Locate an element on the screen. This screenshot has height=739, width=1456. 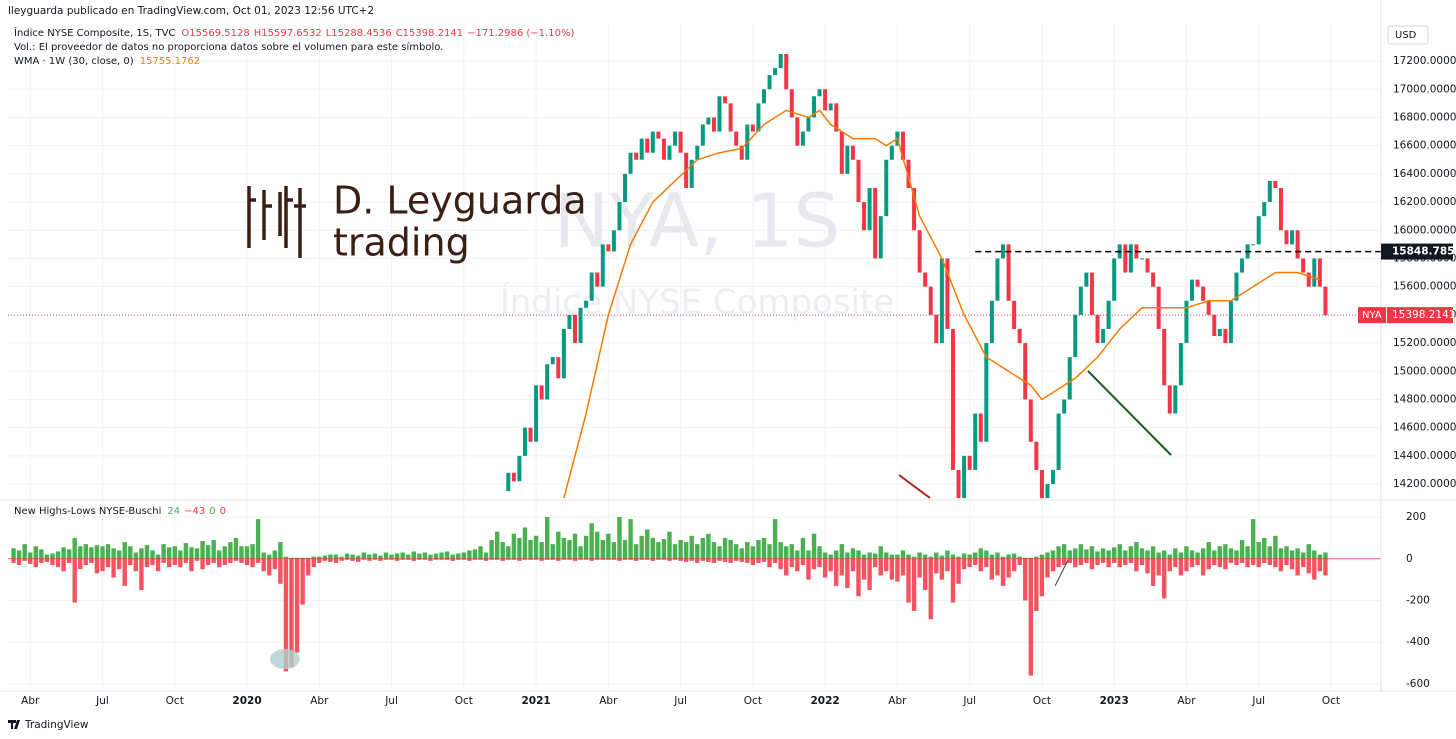
y-tick-label: 14800.0000 is located at coordinates (1424, 399).